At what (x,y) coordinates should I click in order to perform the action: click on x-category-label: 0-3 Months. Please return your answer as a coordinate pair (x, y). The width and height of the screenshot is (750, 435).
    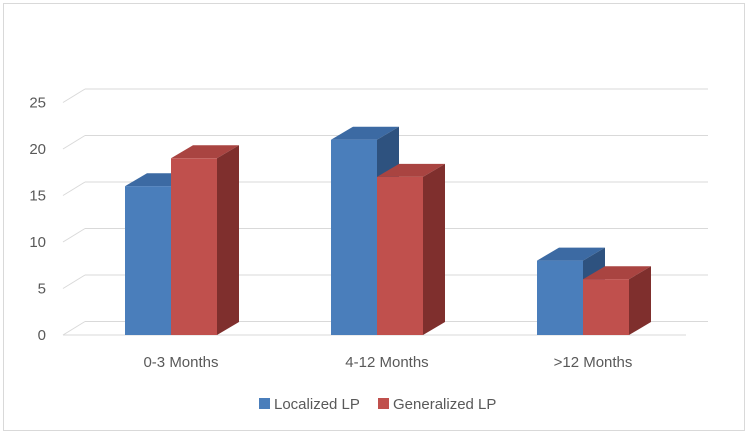
    Looking at the image, I should click on (180, 362).